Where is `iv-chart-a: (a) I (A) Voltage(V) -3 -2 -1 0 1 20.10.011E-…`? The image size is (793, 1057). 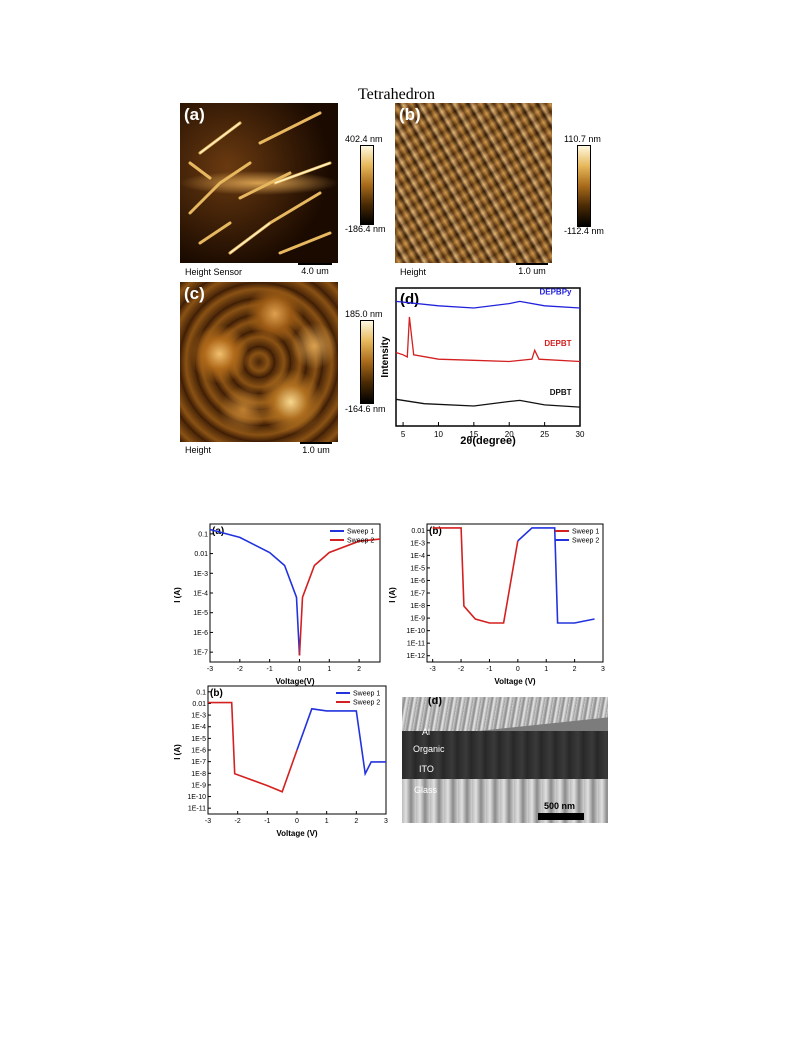
iv-chart-a: (a) I (A) Voltage(V) -3 -2 -1 0 1 20.10.011E-… is located at coordinates (277, 604).